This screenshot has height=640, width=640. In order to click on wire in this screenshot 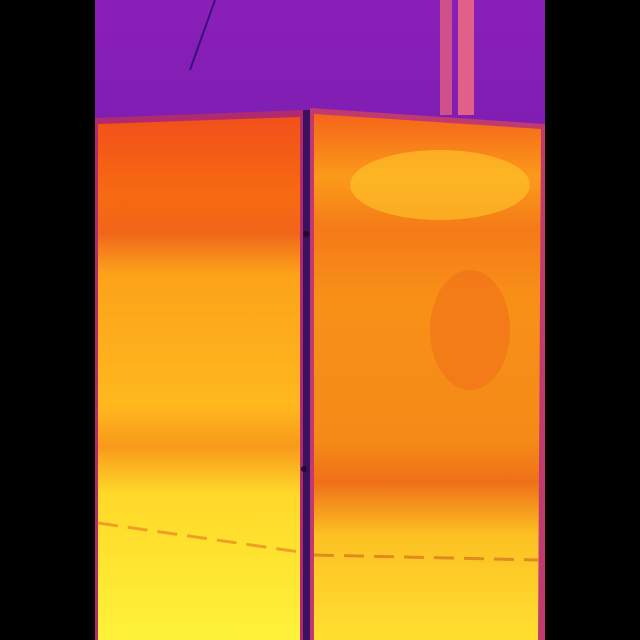, I will do `click(202, 35)`.